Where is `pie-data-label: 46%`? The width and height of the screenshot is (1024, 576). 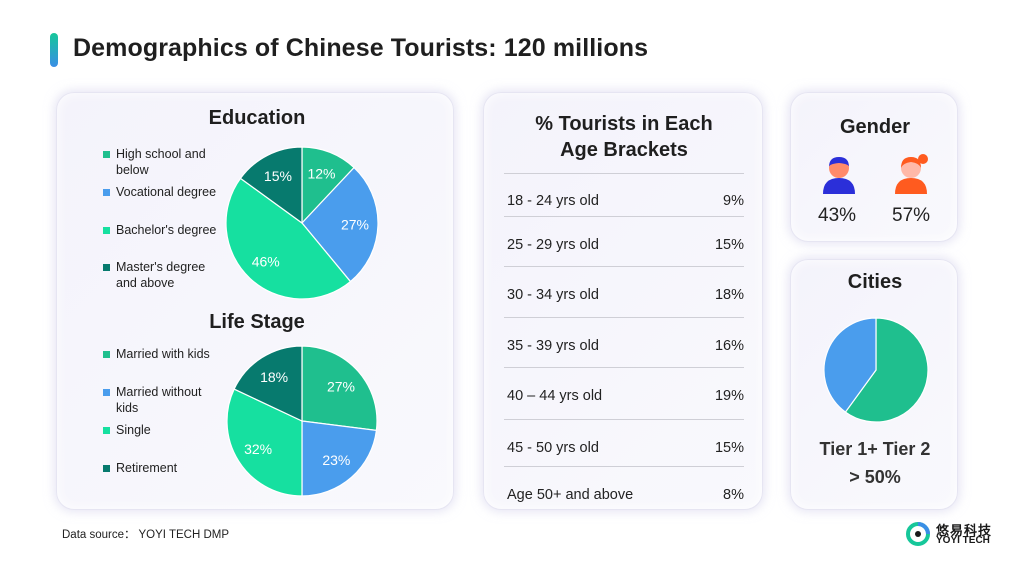 pie-data-label: 46% is located at coordinates (266, 262).